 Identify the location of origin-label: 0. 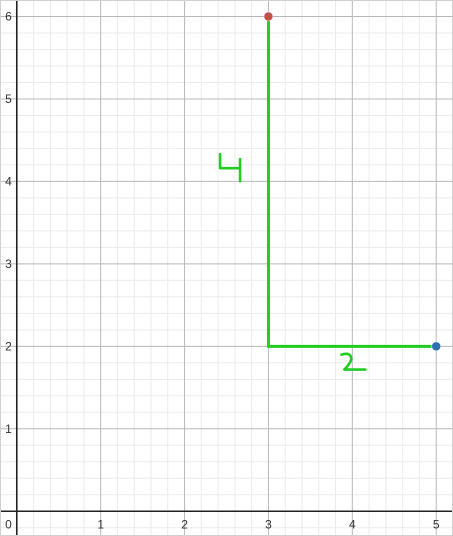
(8, 524).